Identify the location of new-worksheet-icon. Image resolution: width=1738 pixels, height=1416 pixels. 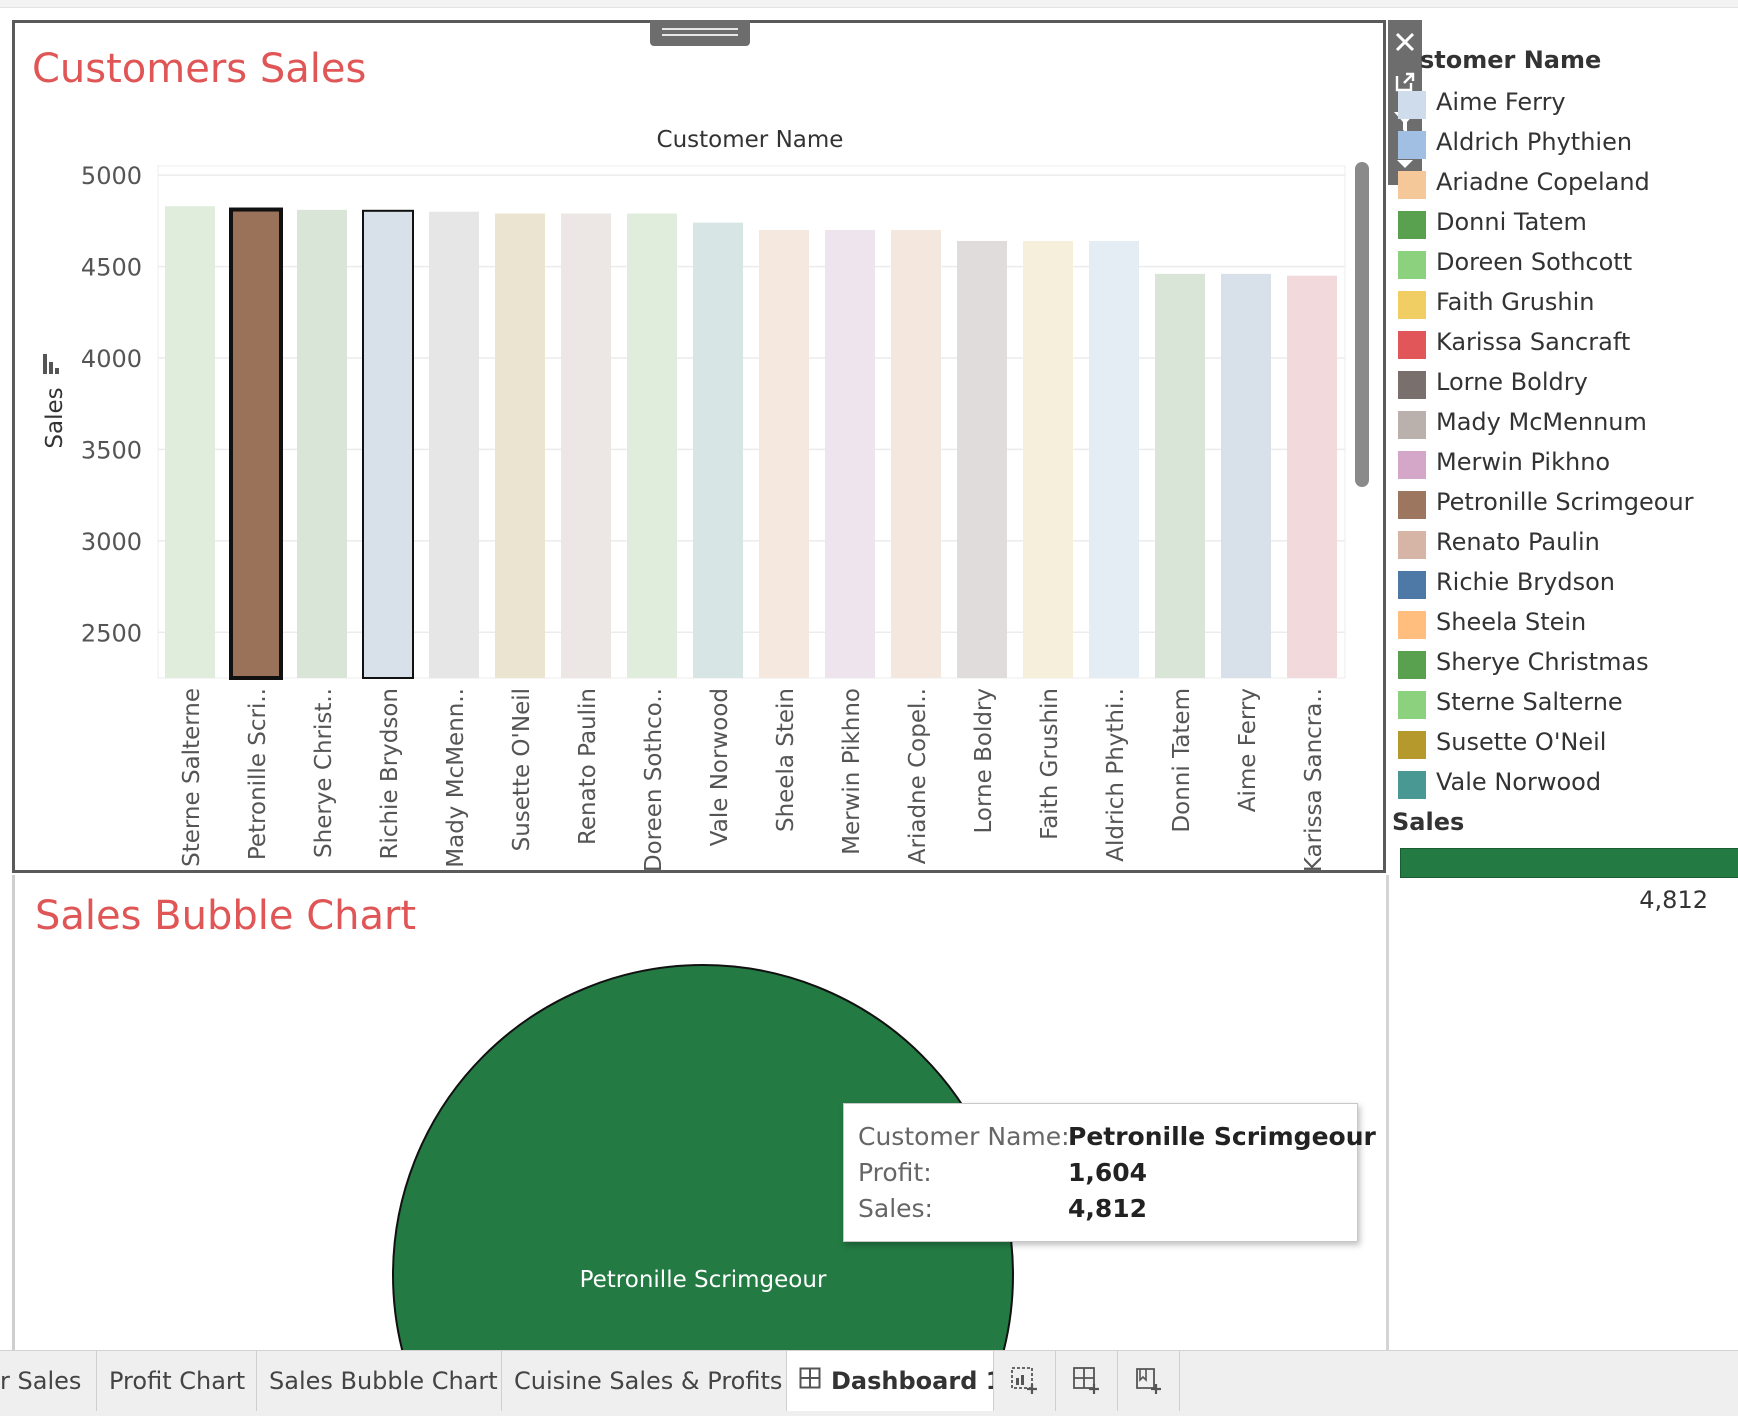
(1025, 1381).